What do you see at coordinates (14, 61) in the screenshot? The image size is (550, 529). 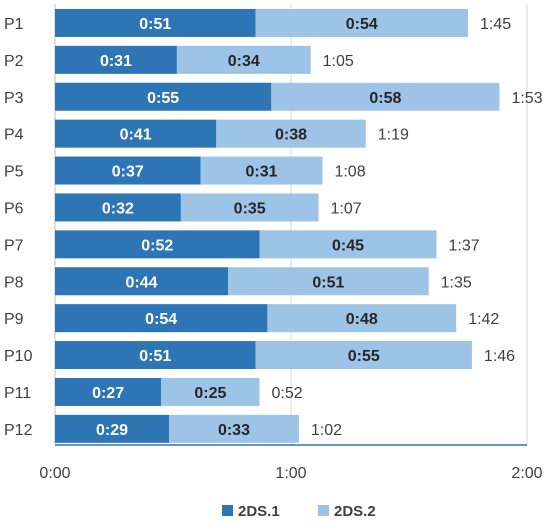 I see `category-label: P2` at bounding box center [14, 61].